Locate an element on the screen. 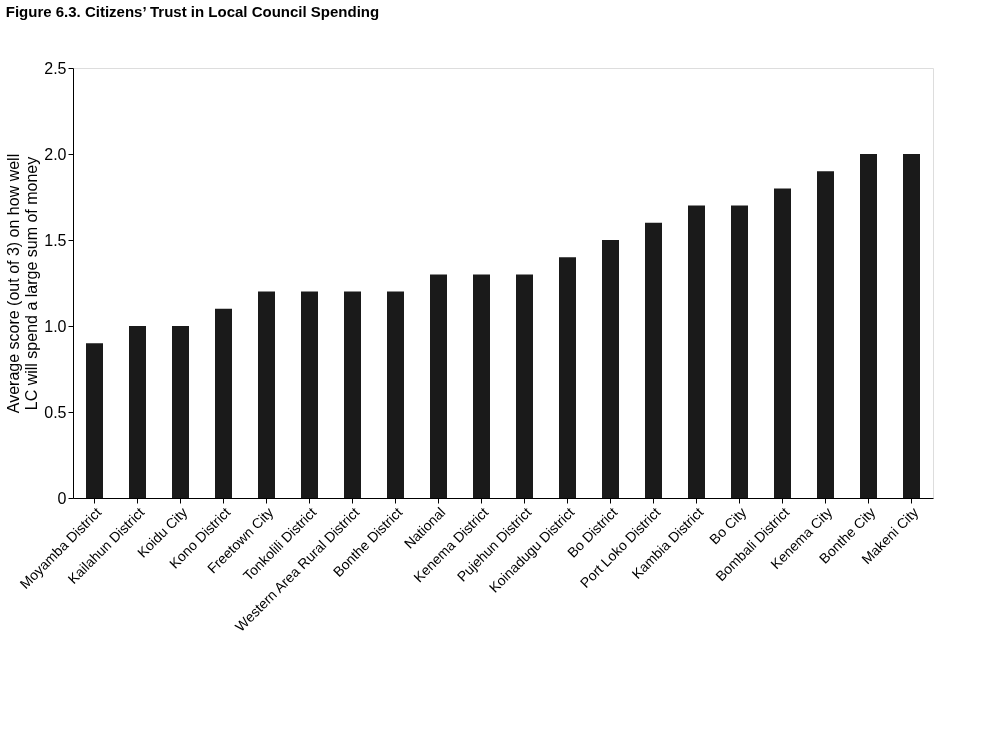  y-tick-label: 2.5 is located at coordinates (55, 68).